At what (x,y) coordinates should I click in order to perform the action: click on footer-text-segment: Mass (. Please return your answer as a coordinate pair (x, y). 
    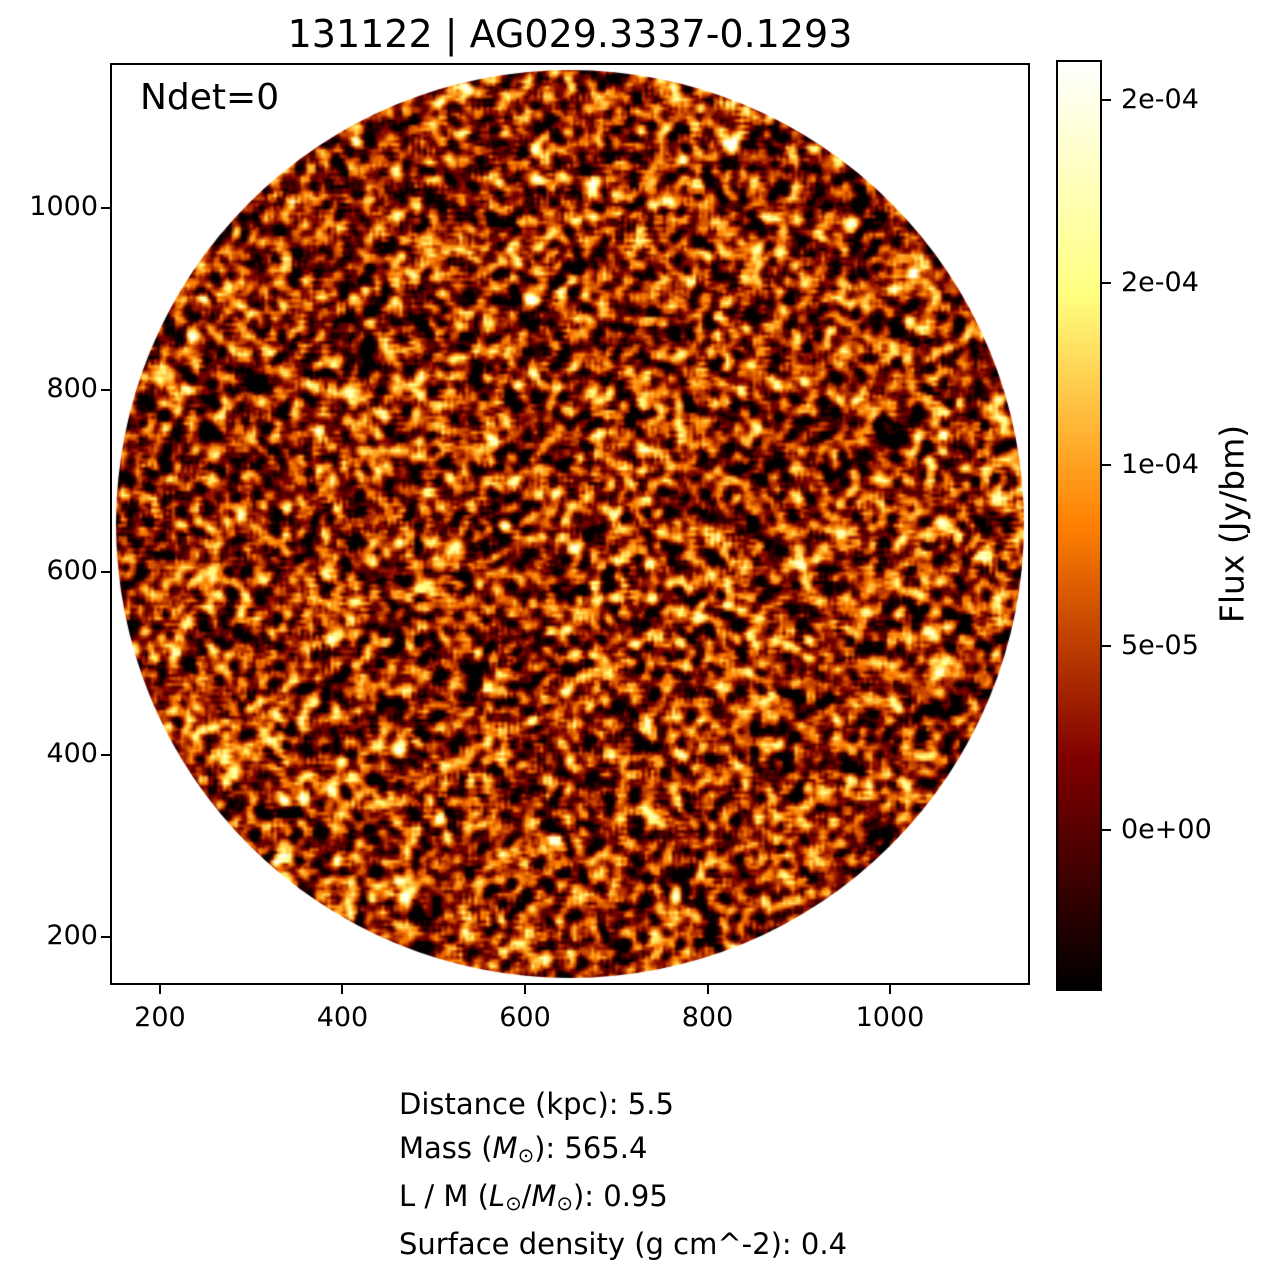
    Looking at the image, I should click on (446, 1148).